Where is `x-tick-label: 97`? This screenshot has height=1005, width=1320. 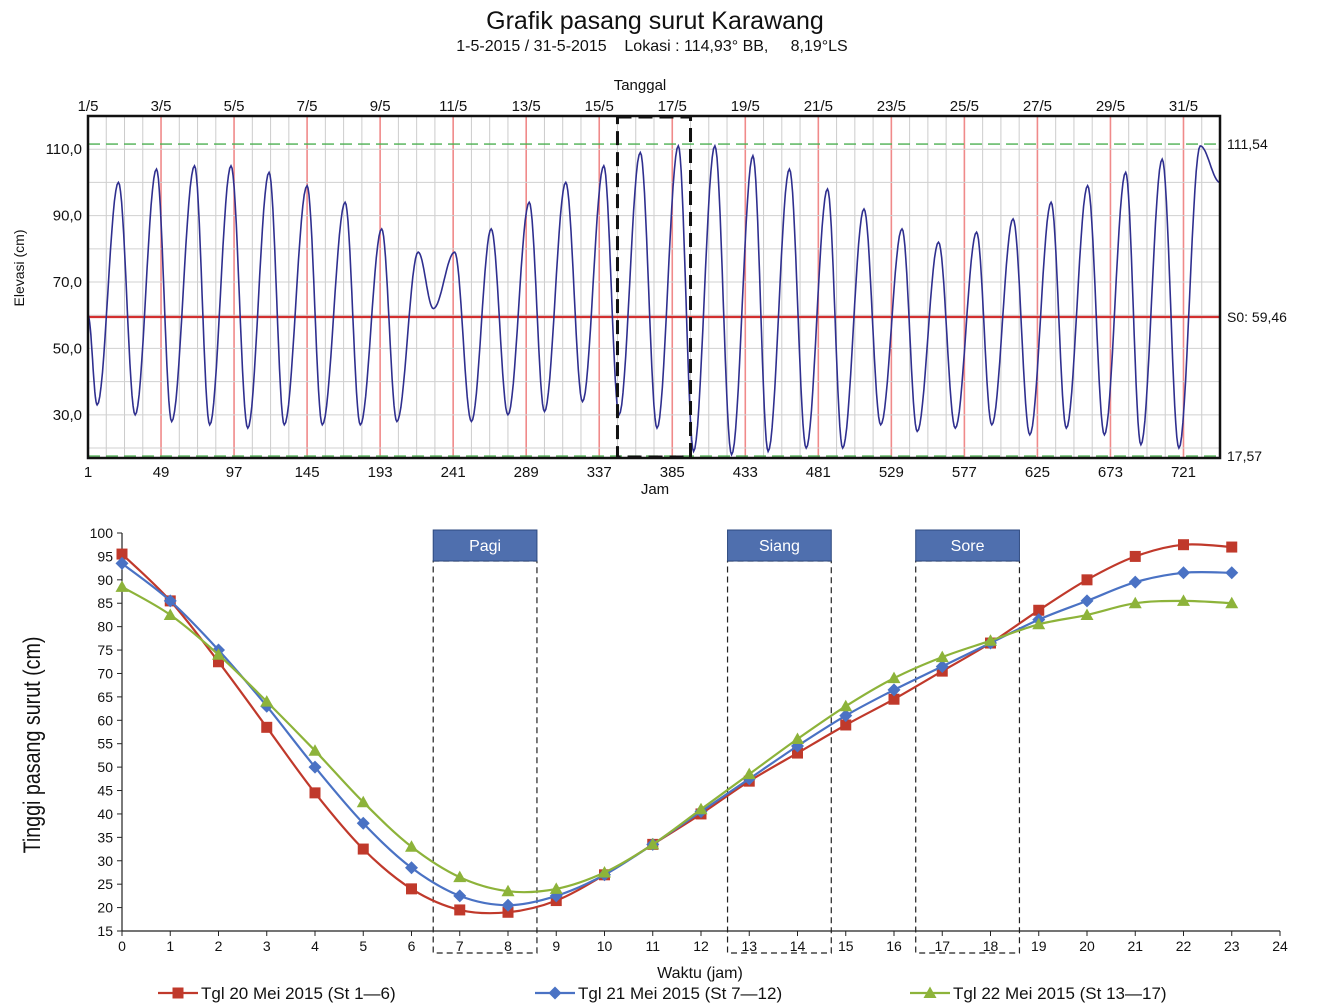
x-tick-label: 97 is located at coordinates (234, 472).